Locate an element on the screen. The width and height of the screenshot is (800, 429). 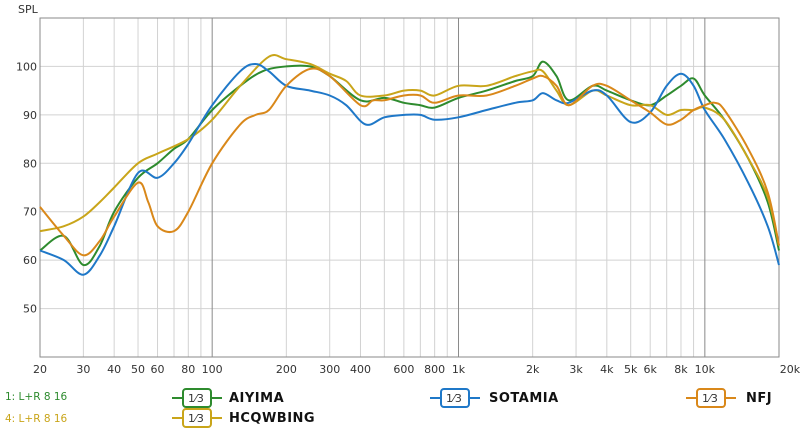
x-tick-label: 3k is located at coordinates (576, 369).